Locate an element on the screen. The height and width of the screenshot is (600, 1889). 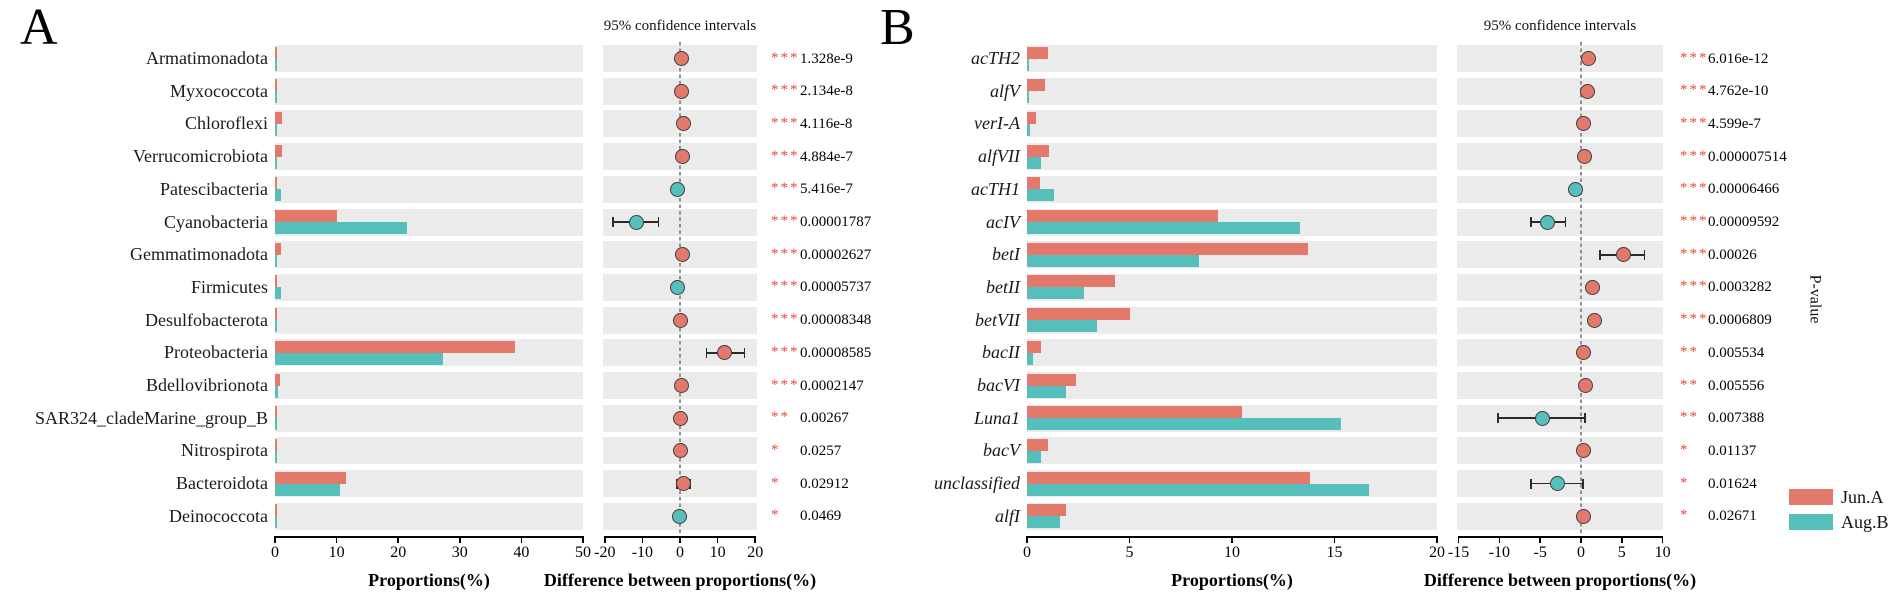
category-label: unclassified is located at coordinates (977, 483).